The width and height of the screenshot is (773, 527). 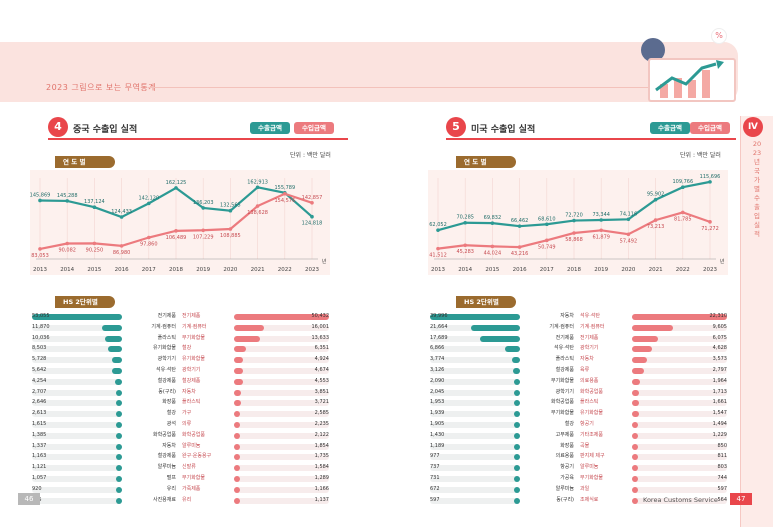 I want to click on export-item: 알루미늄, so click(x=564, y=488).